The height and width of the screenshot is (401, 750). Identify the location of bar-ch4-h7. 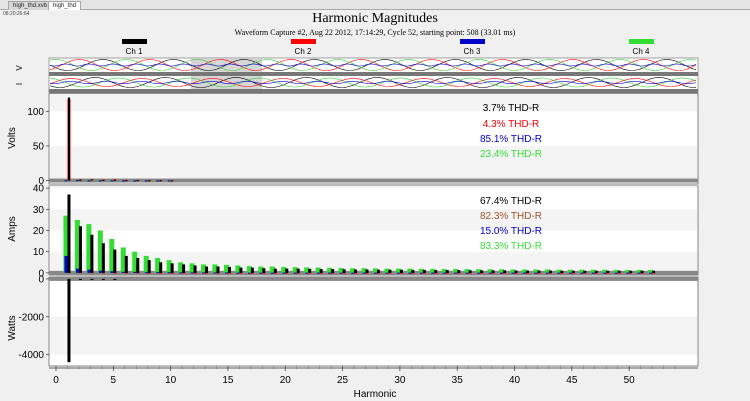
(135, 262).